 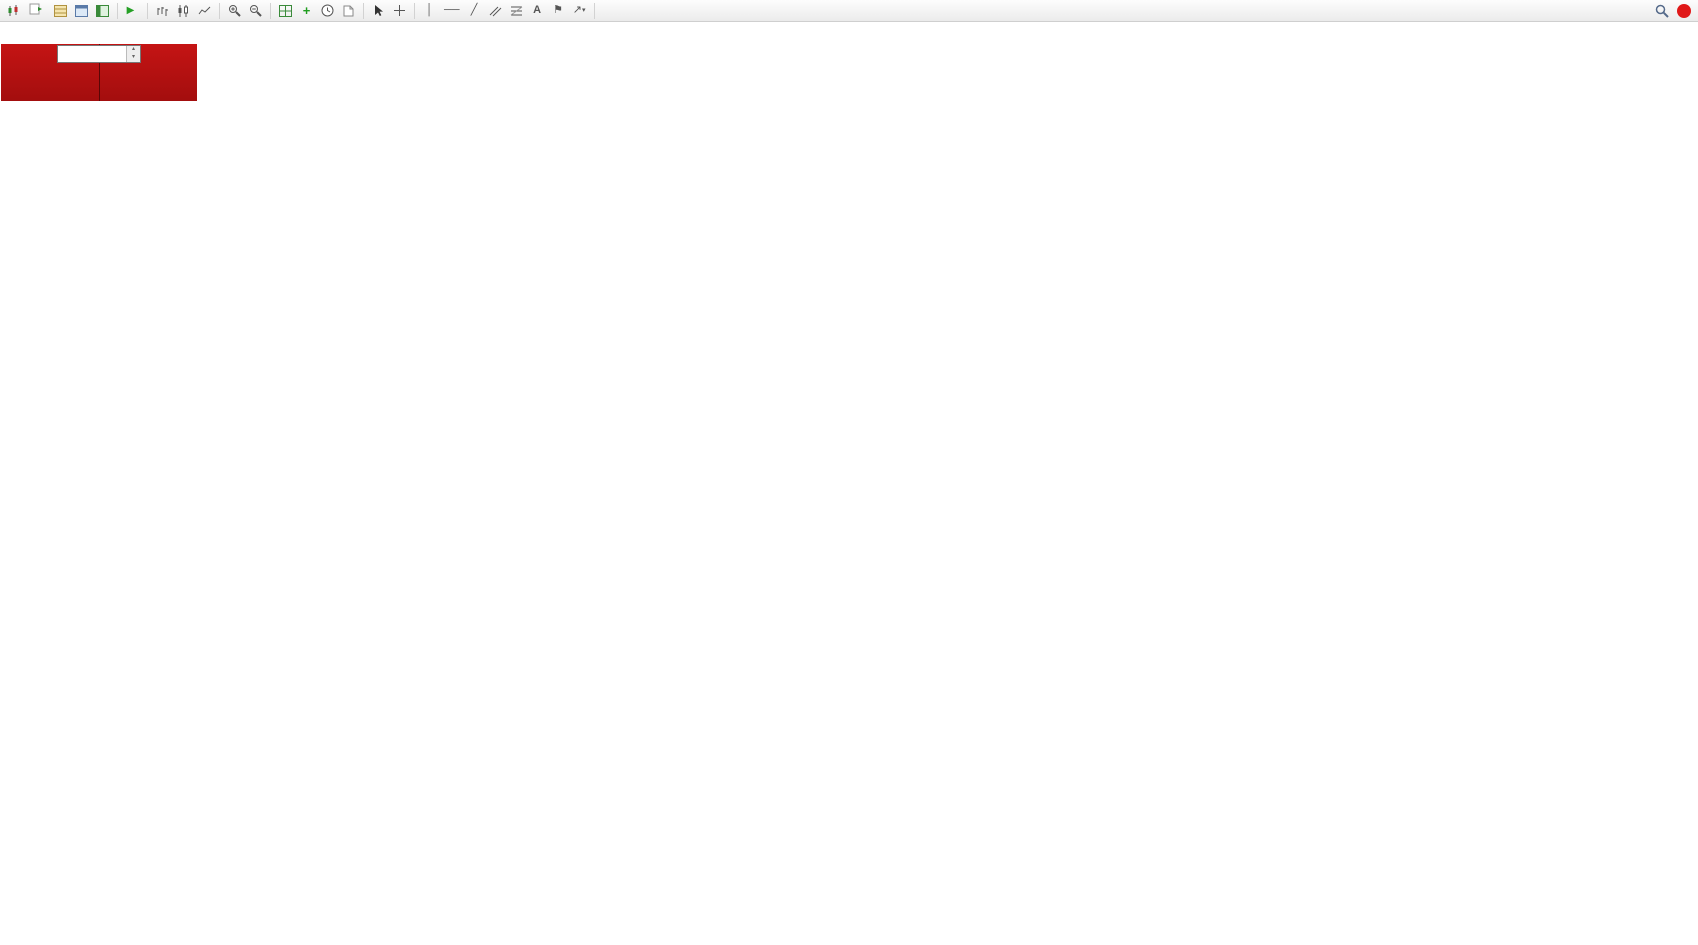 I want to click on market-watch-icon, so click(x=60, y=10).